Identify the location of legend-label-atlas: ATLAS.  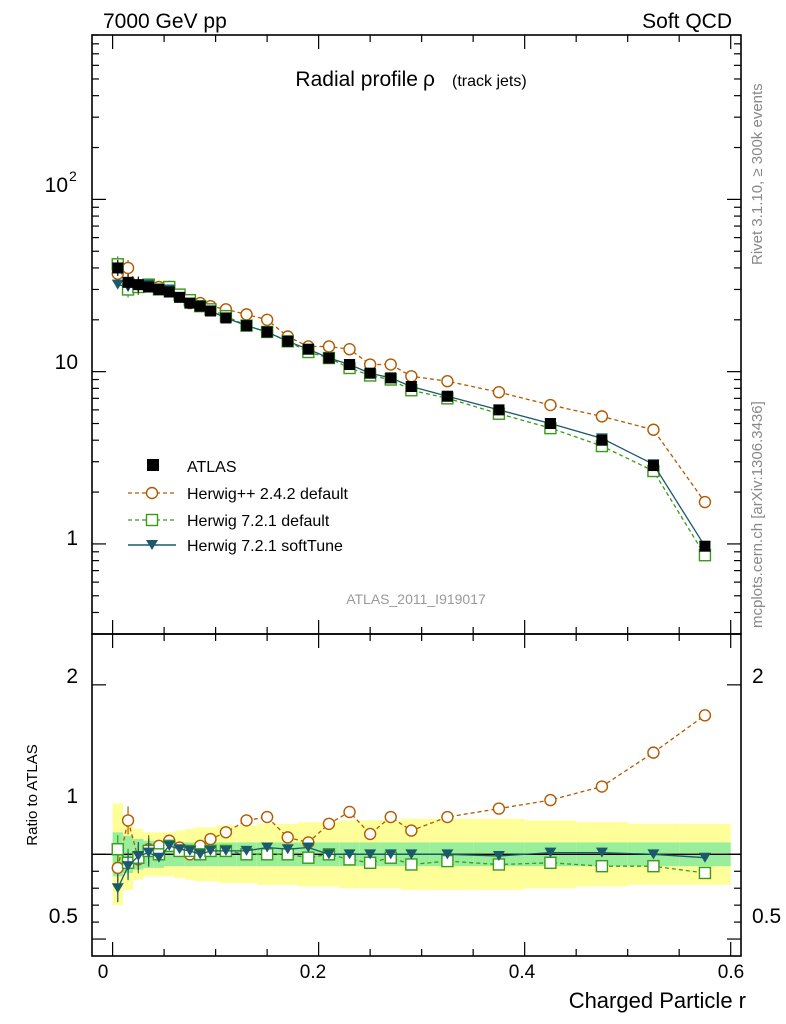
(212, 467).